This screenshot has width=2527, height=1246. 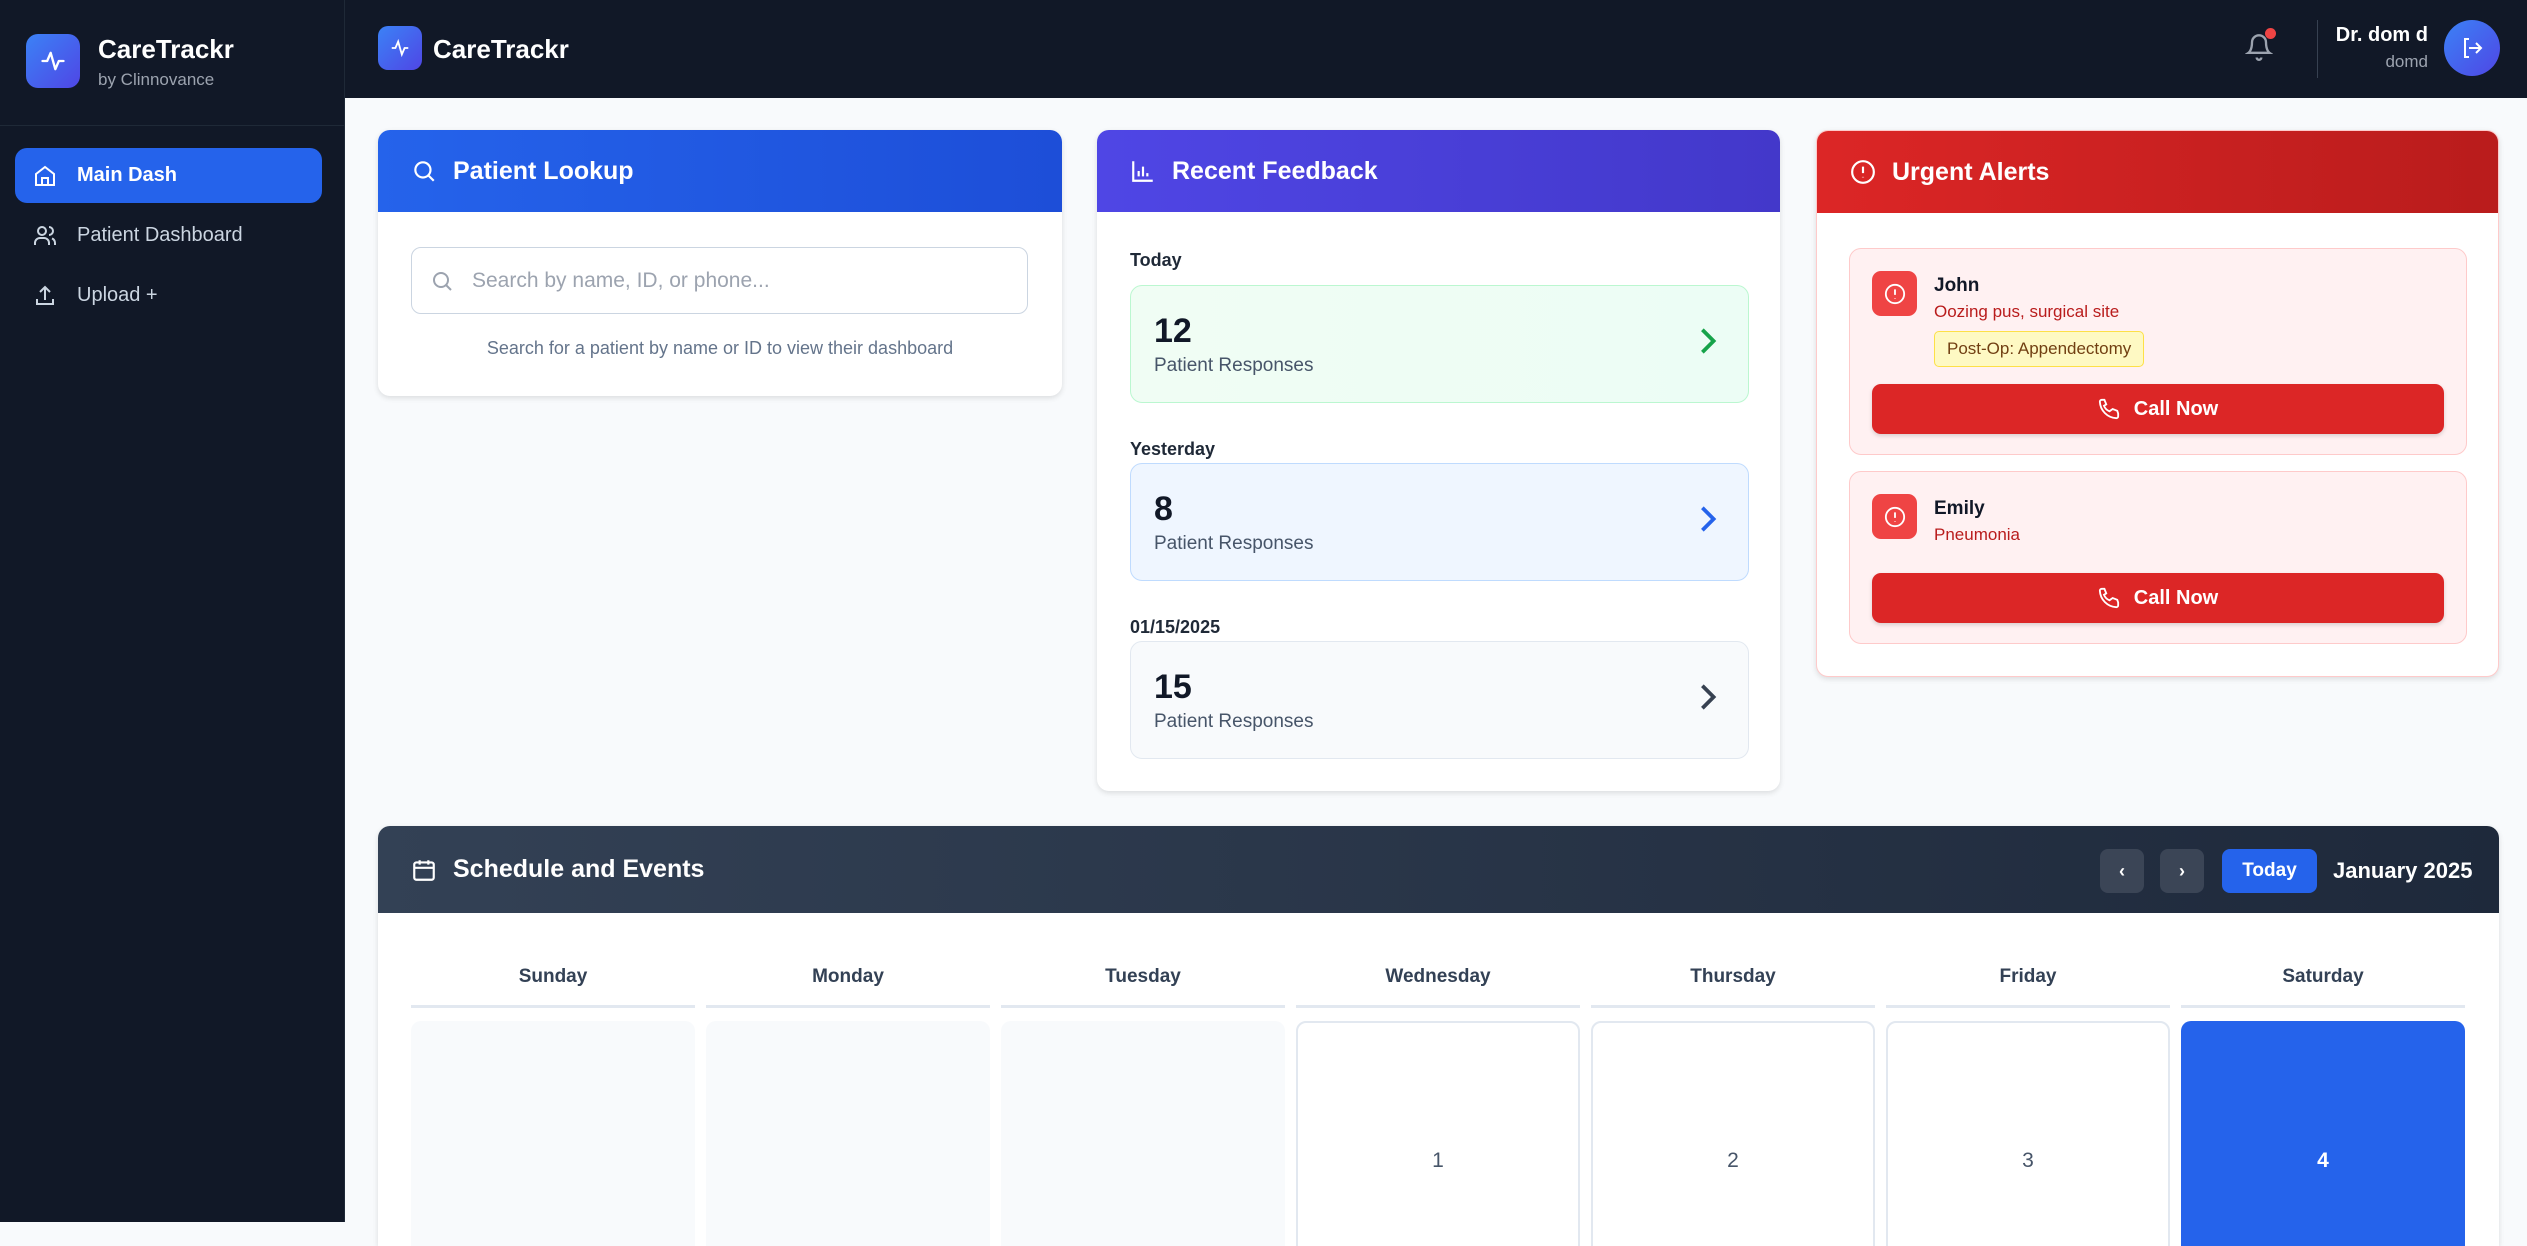 I want to click on condition-badge: Post-Op: Appendectomy, so click(x=2039, y=349).